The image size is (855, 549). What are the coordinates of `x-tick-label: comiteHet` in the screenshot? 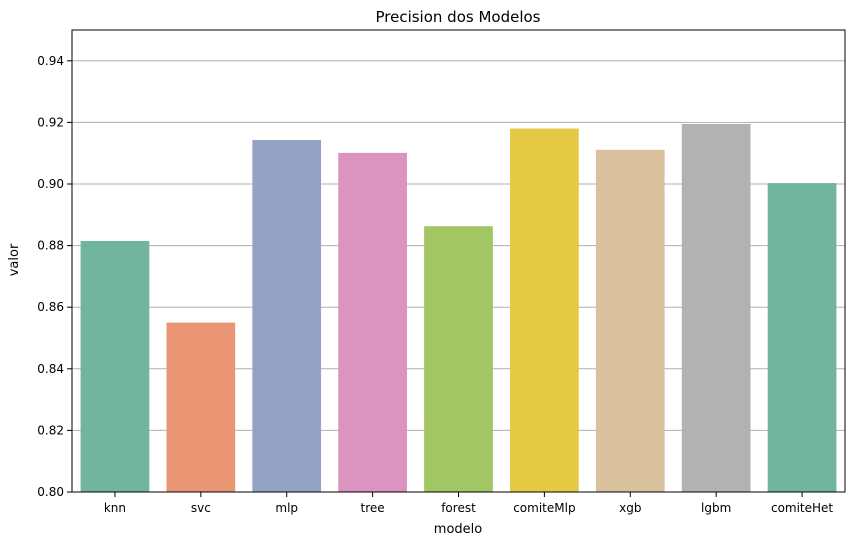 It's located at (802, 508).